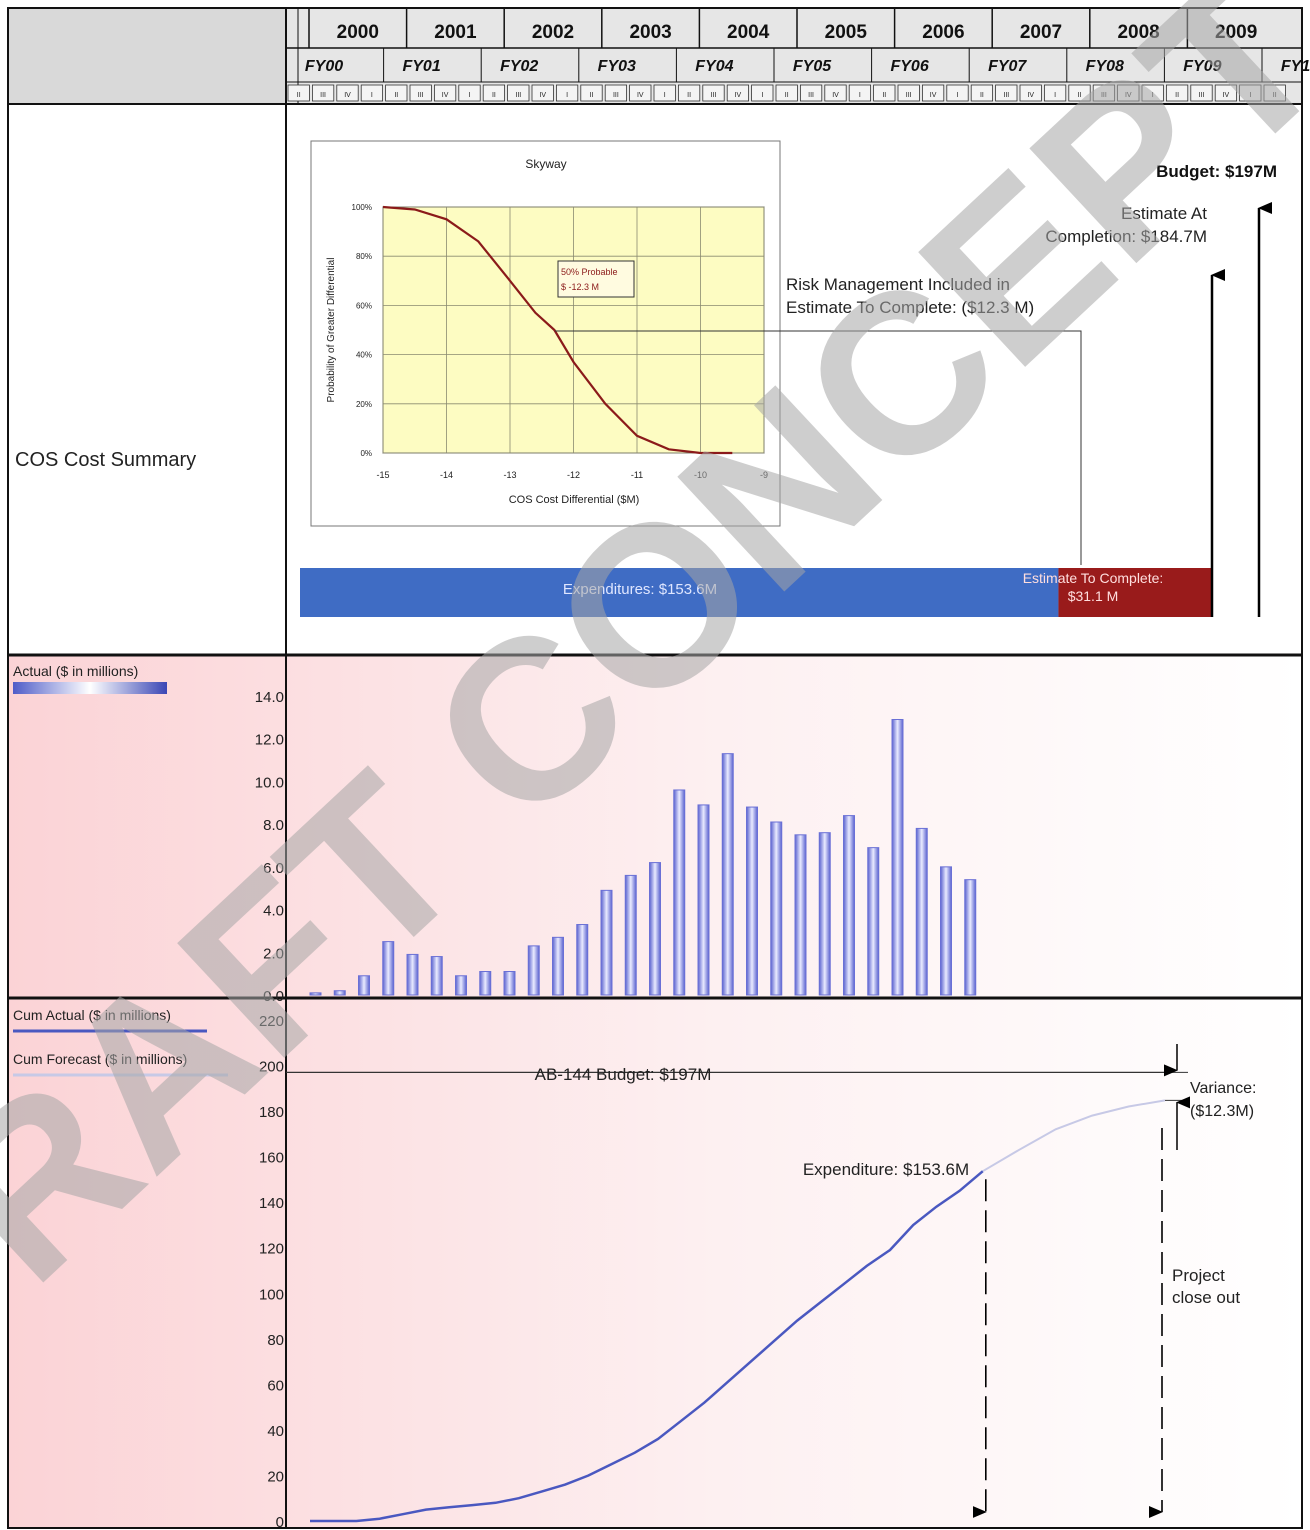 Image resolution: width=1310 pixels, height=1530 pixels. Describe the element at coordinates (640, 589) in the screenshot. I see `expenditures-label: Expenditures: $153.6M` at that location.